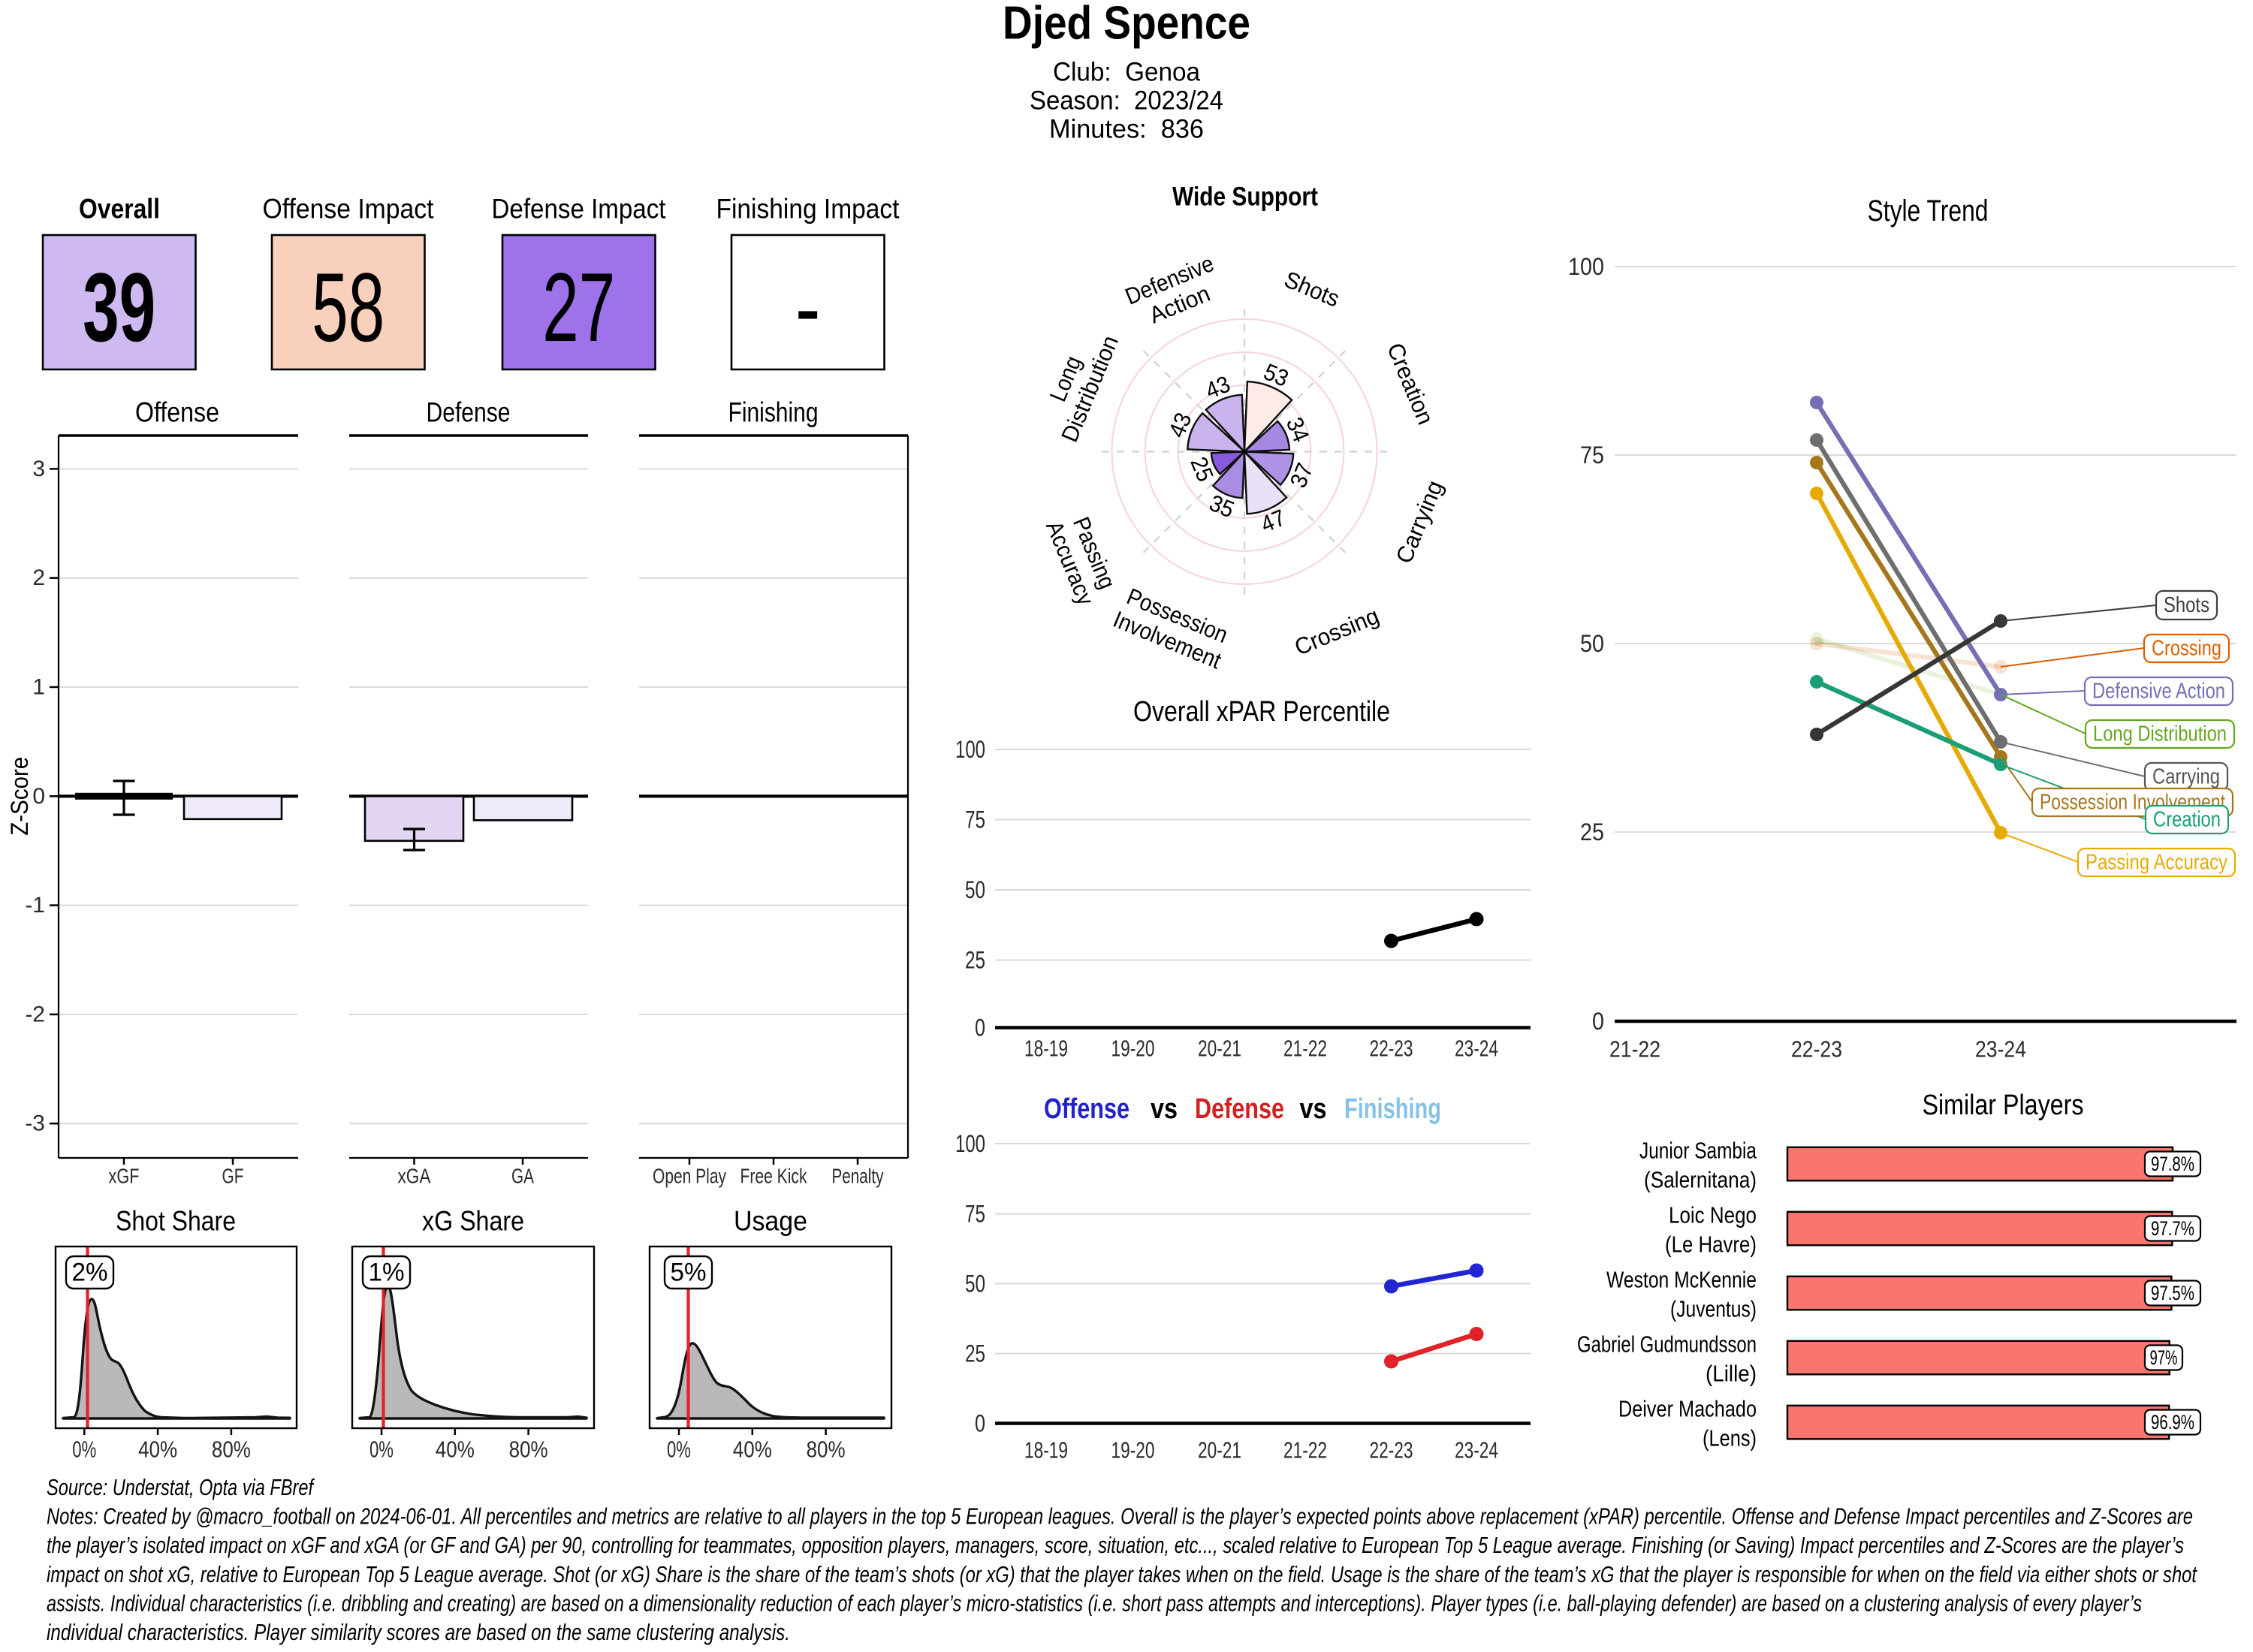 The height and width of the screenshot is (1652, 2253). Describe the element at coordinates (2164, 1357) in the screenshot. I see `svg-text: 97%` at that location.